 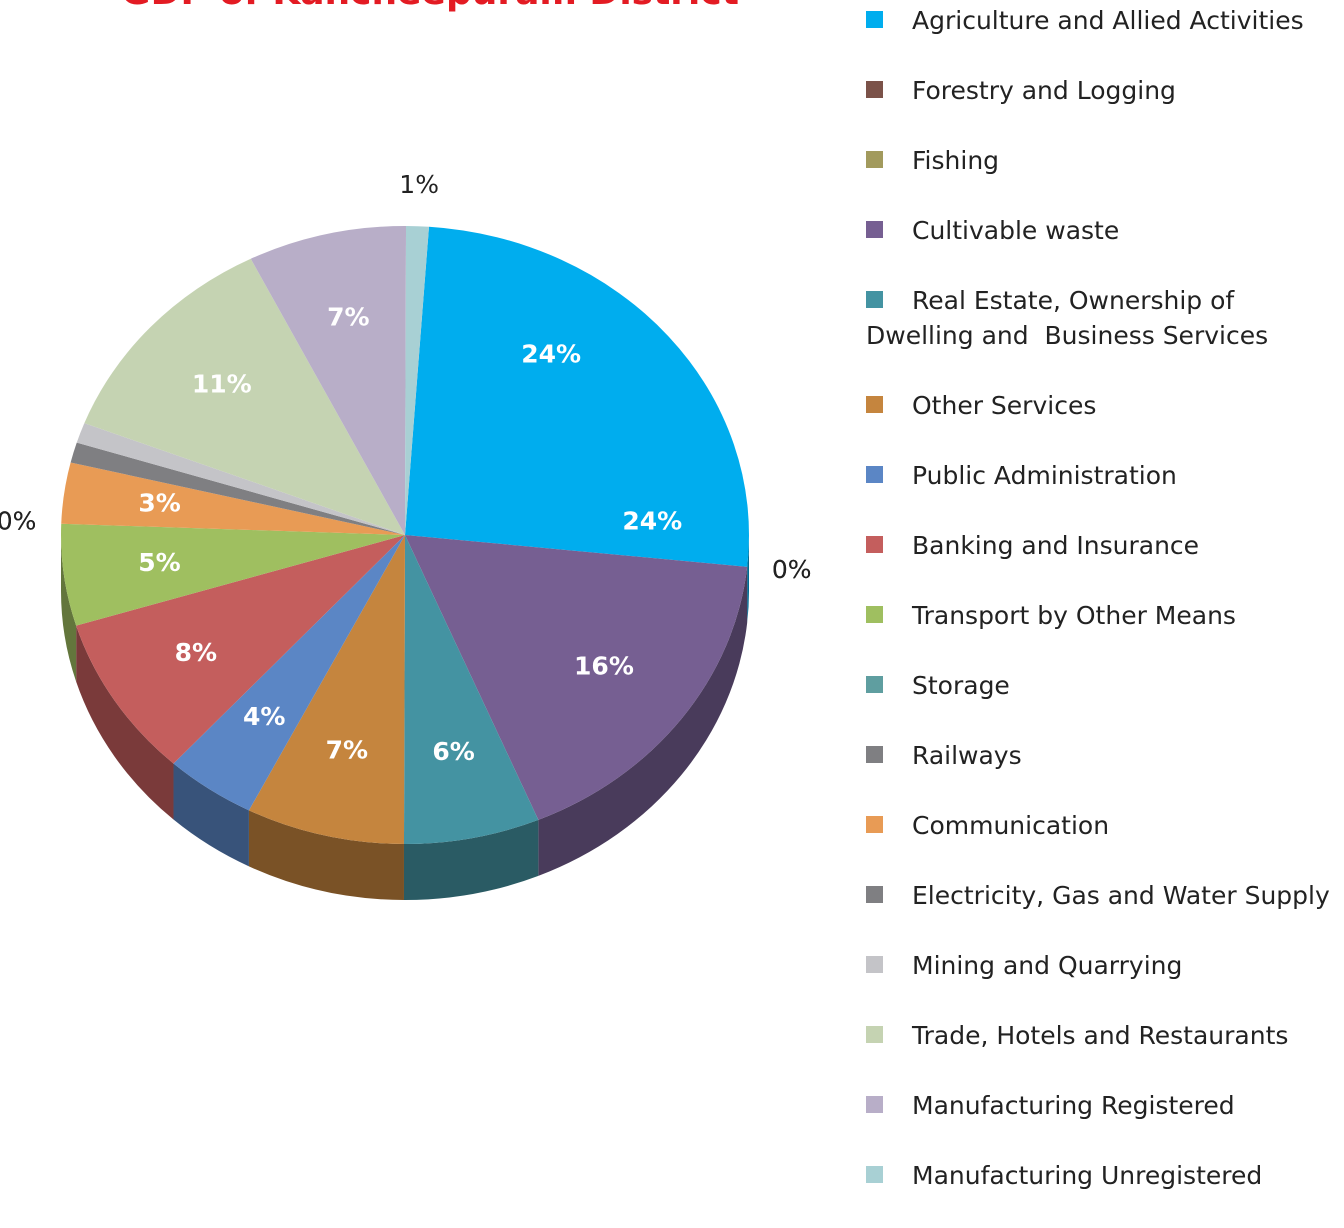 I want to click on legend-entry: Forestry and Logging, so click(x=1101, y=90).